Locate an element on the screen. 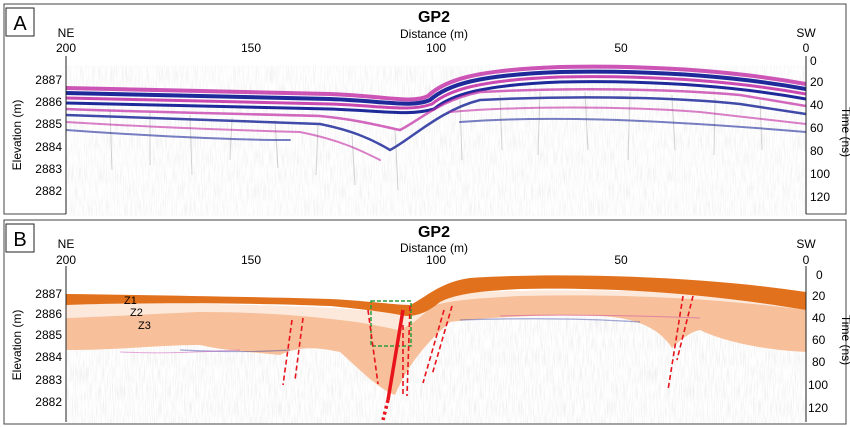  panel-a-elev-2886: 2886 is located at coordinates (48, 102).